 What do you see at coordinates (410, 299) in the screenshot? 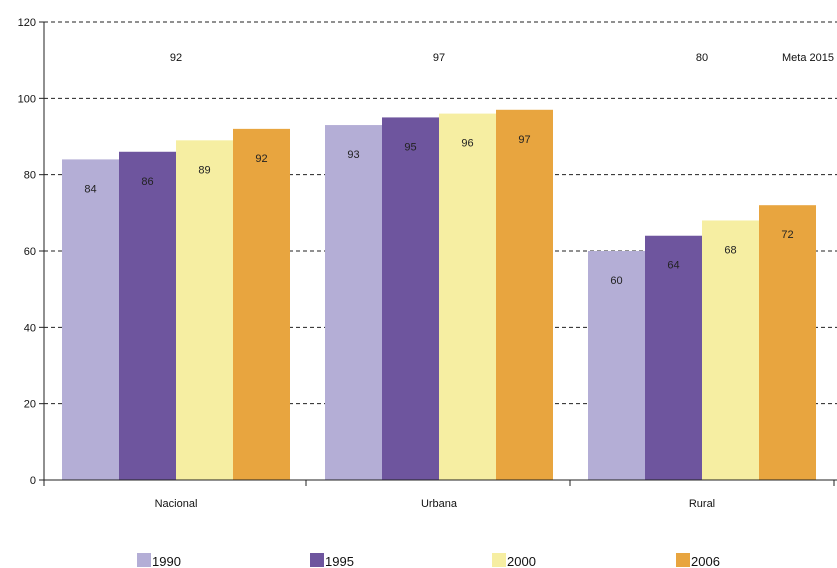
I see `bar-urbana-1995` at bounding box center [410, 299].